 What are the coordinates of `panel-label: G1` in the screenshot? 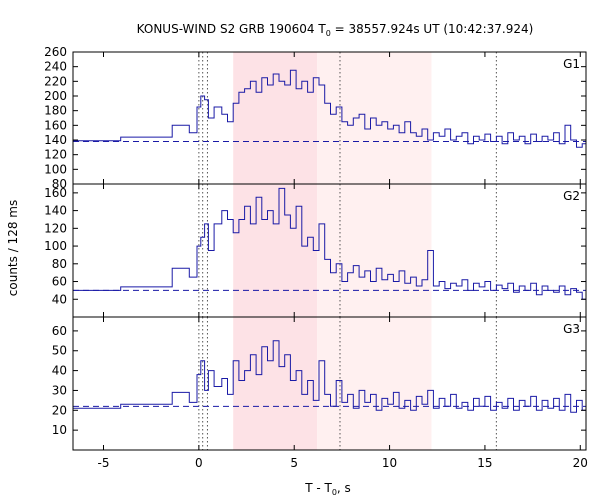 It's located at (571, 64).